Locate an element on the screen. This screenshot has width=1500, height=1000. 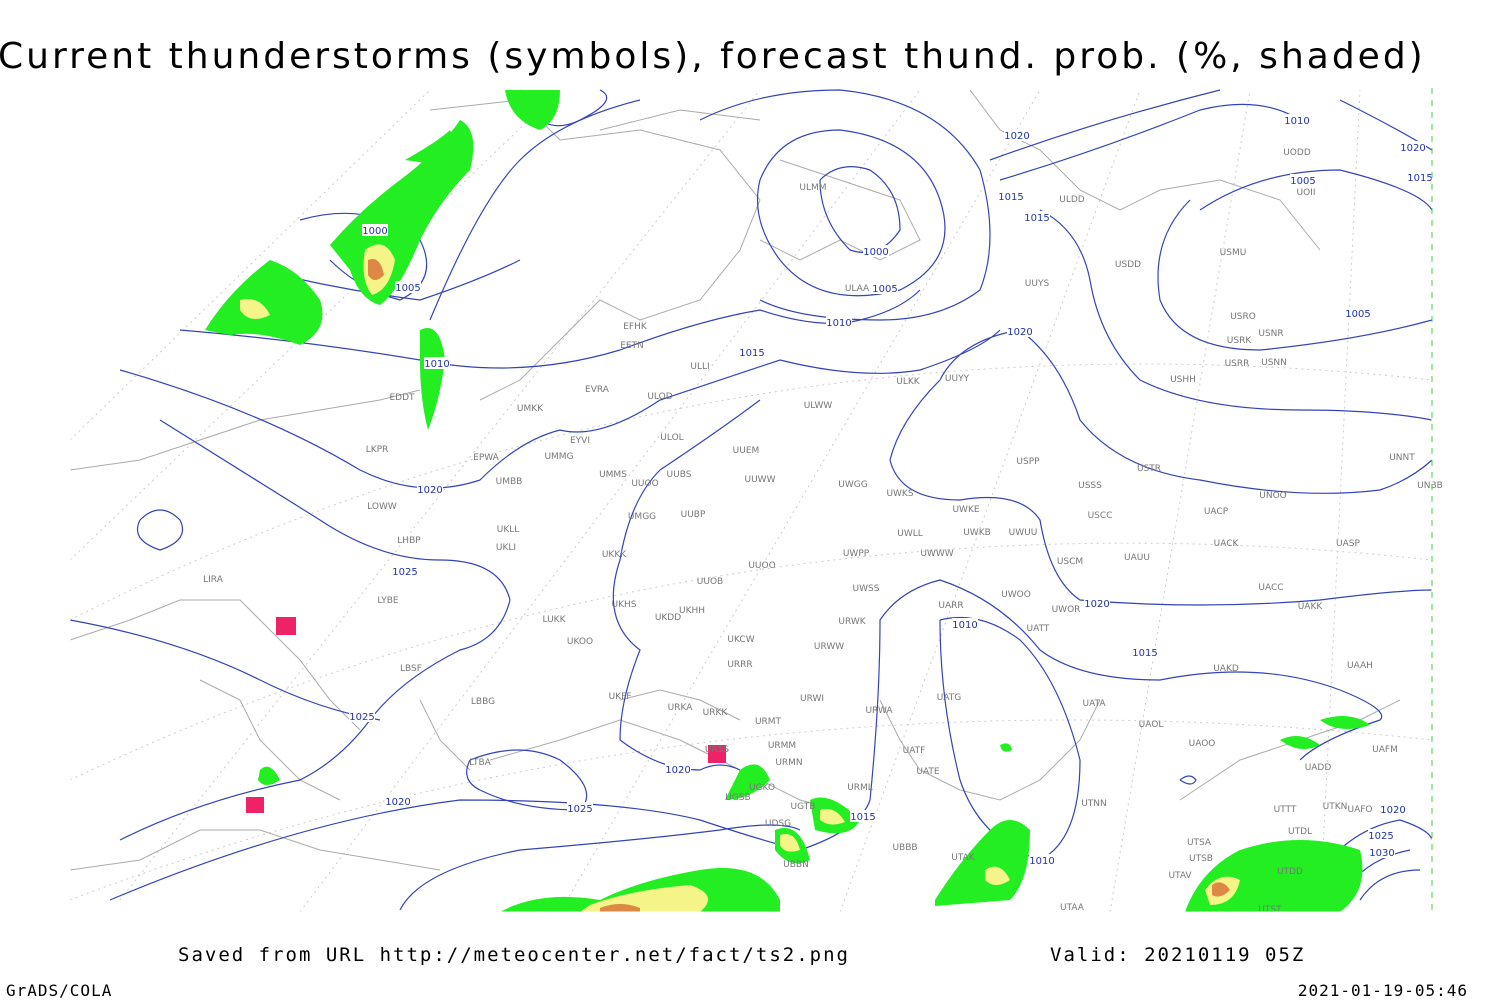
station-label: UTAV is located at coordinates (1180, 876).